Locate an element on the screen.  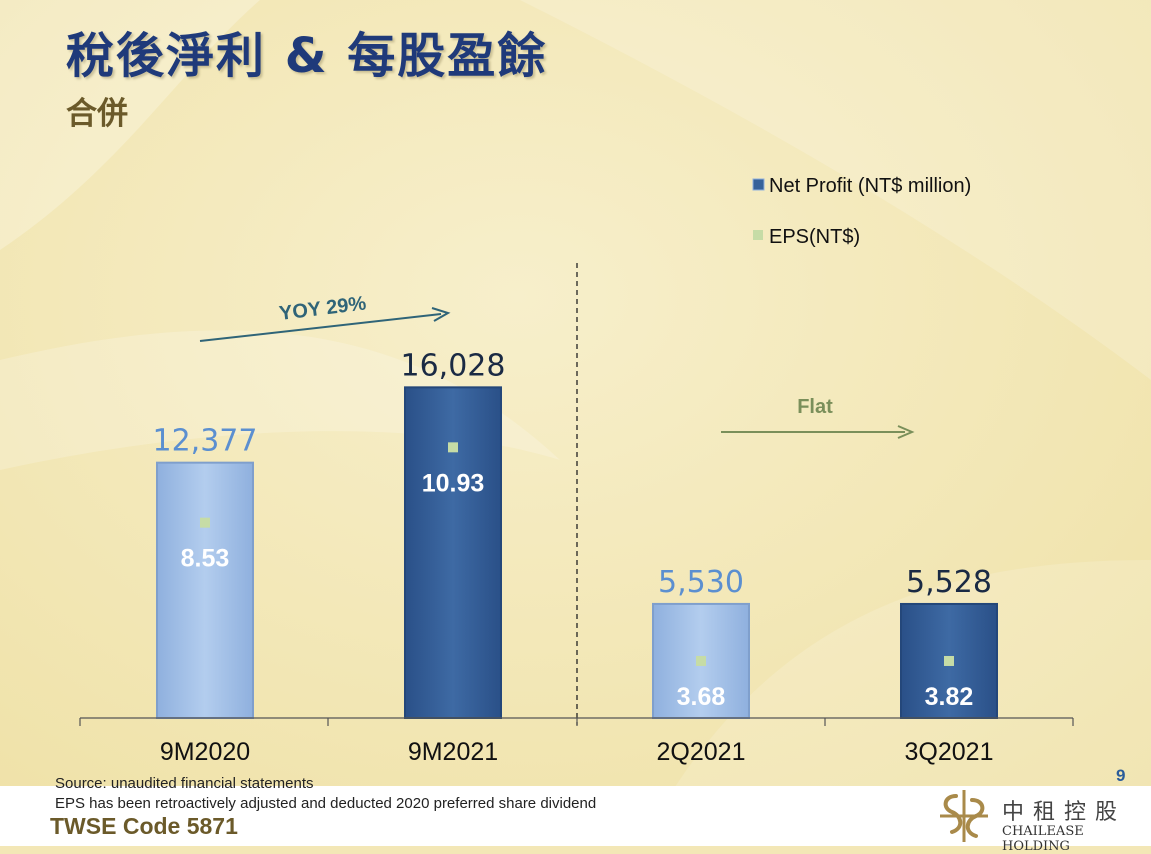
net-profit-label-2q2021: 5,530 is located at coordinates (701, 582).